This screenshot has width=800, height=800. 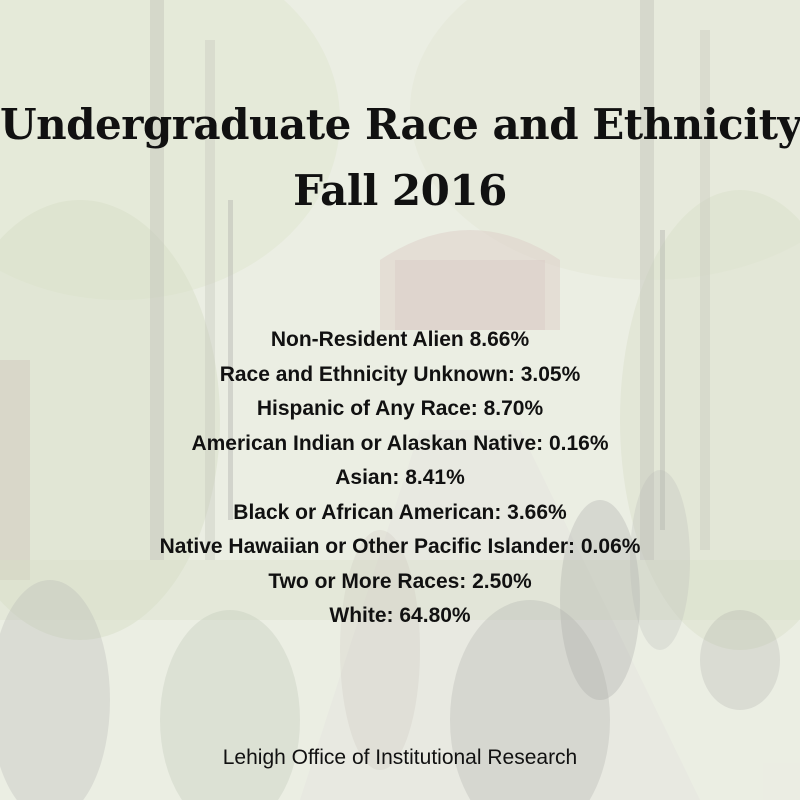 I want to click on list-item: Asian: 8.41%, so click(x=400, y=477).